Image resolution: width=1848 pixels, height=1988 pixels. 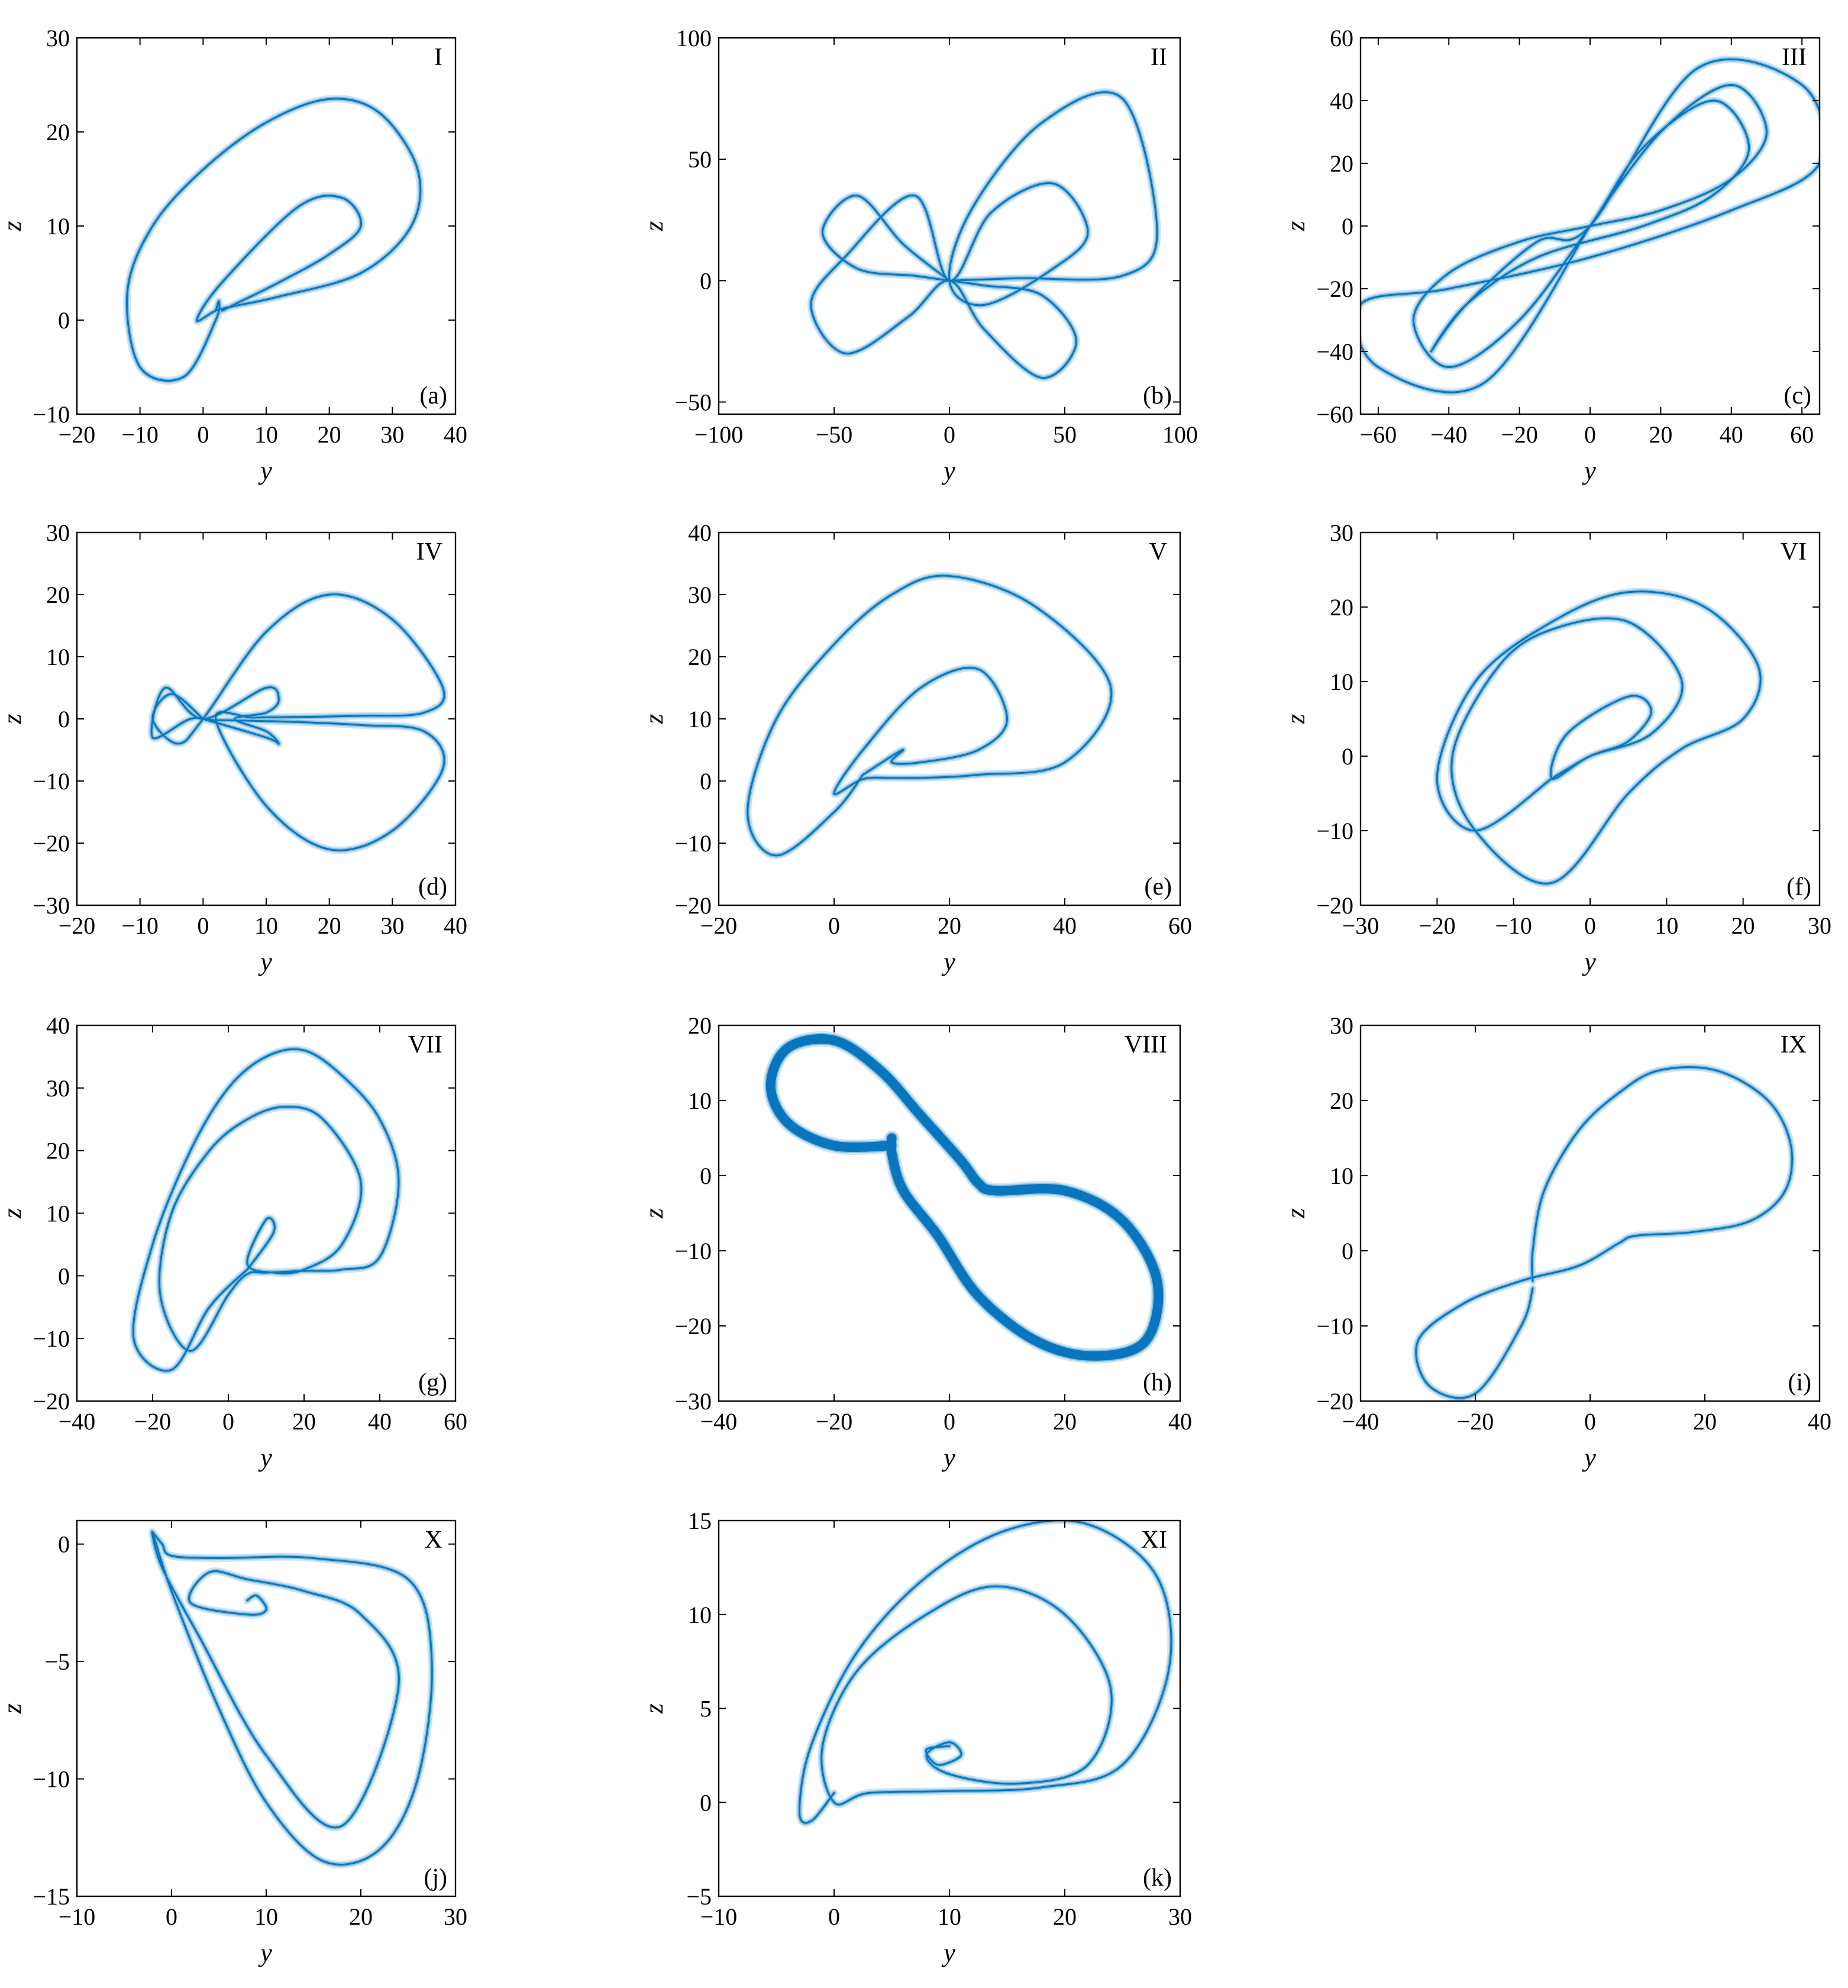 What do you see at coordinates (1334, 414) in the screenshot?
I see `y-tick-label: −60` at bounding box center [1334, 414].